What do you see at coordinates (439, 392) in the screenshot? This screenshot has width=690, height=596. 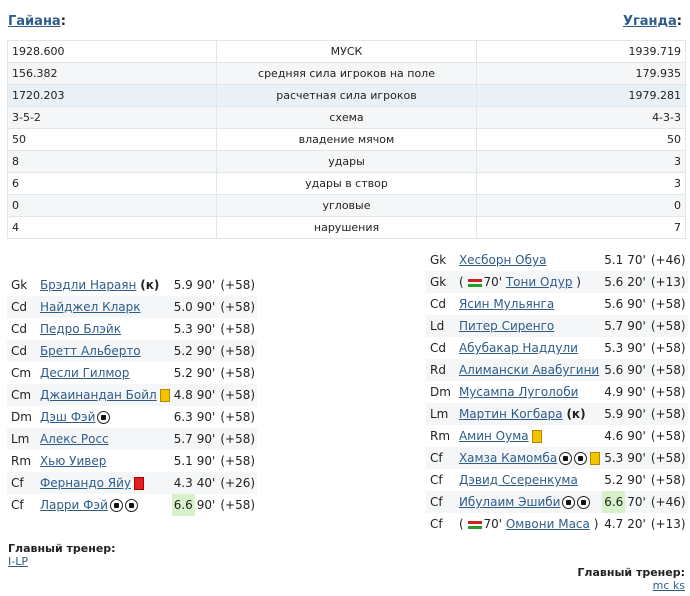 I see `player-position: Dm` at bounding box center [439, 392].